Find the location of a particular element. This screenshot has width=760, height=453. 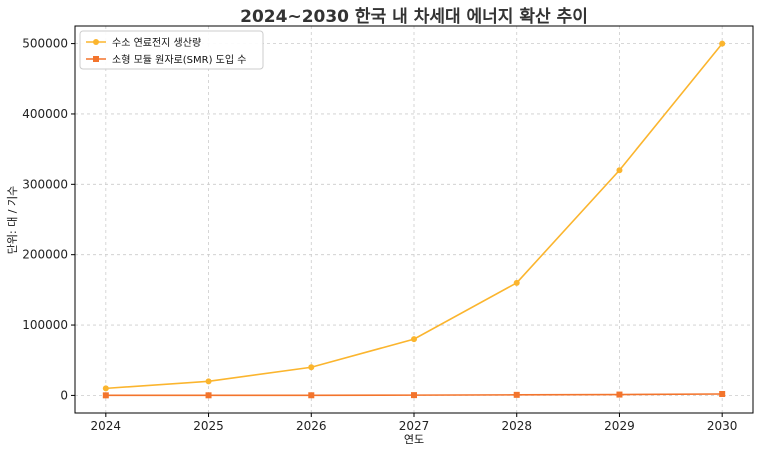

legend-marker-smr is located at coordinates (96, 59).